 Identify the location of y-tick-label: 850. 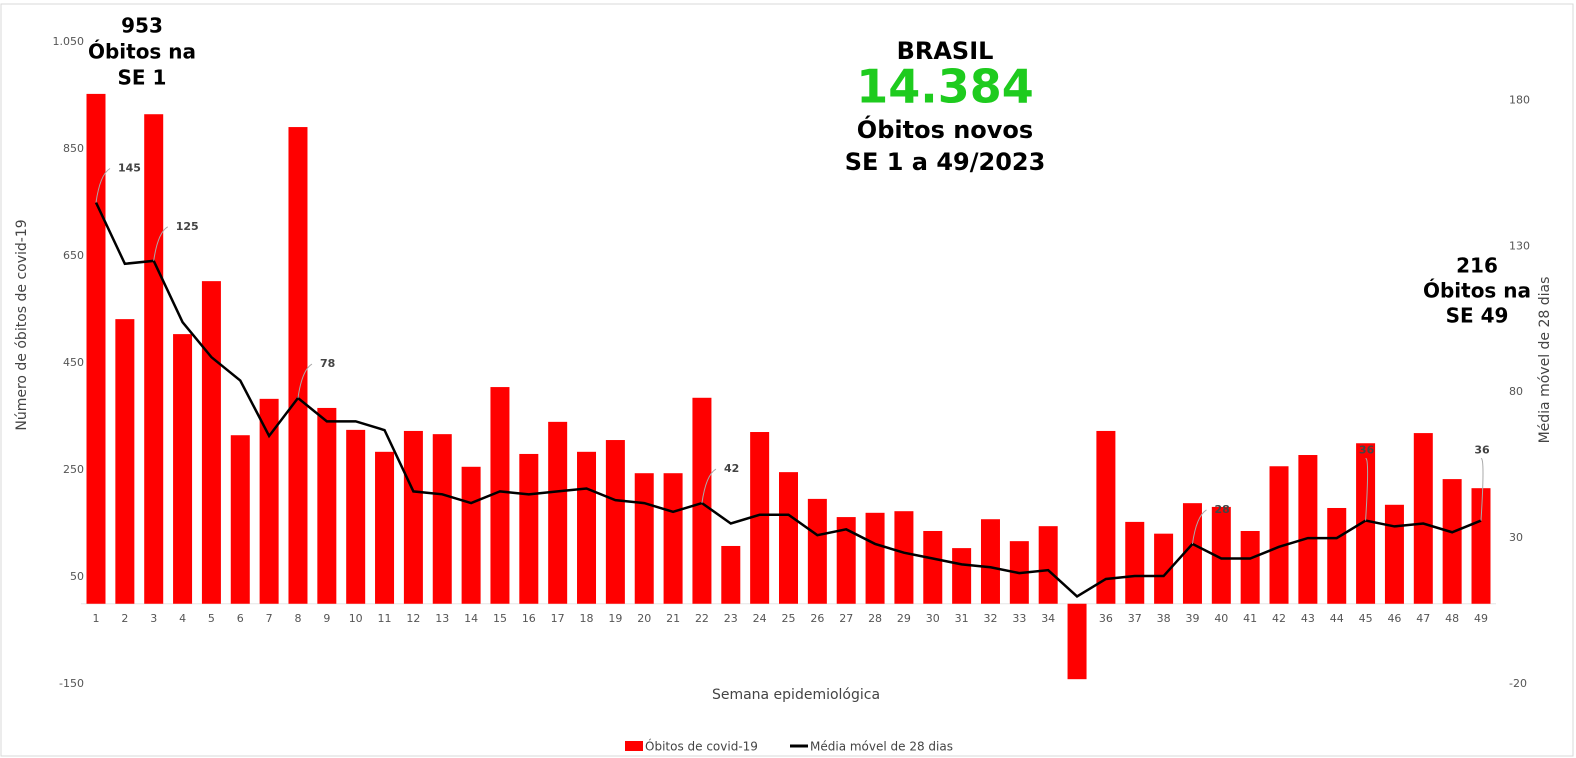
(73, 148).